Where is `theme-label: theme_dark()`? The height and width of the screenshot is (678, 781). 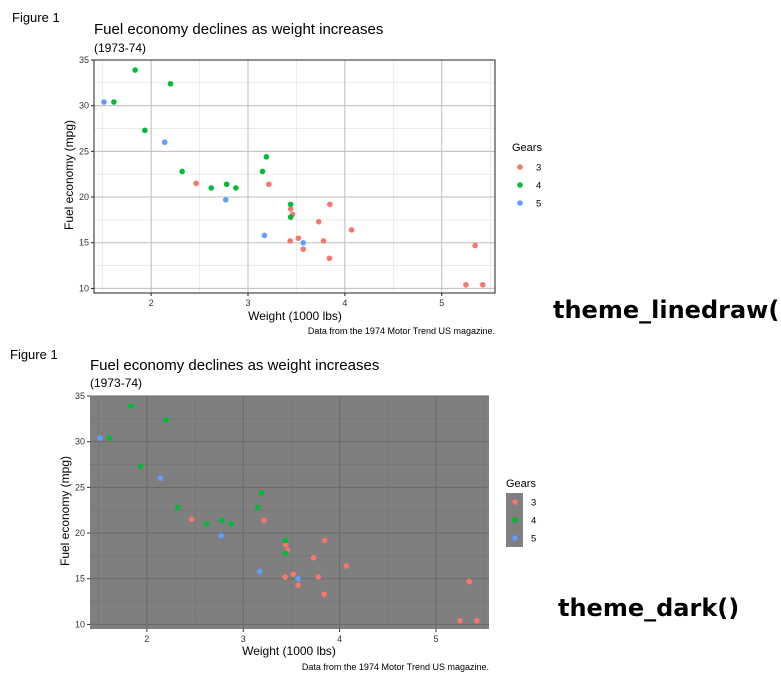
theme-label: theme_dark() is located at coordinates (649, 608).